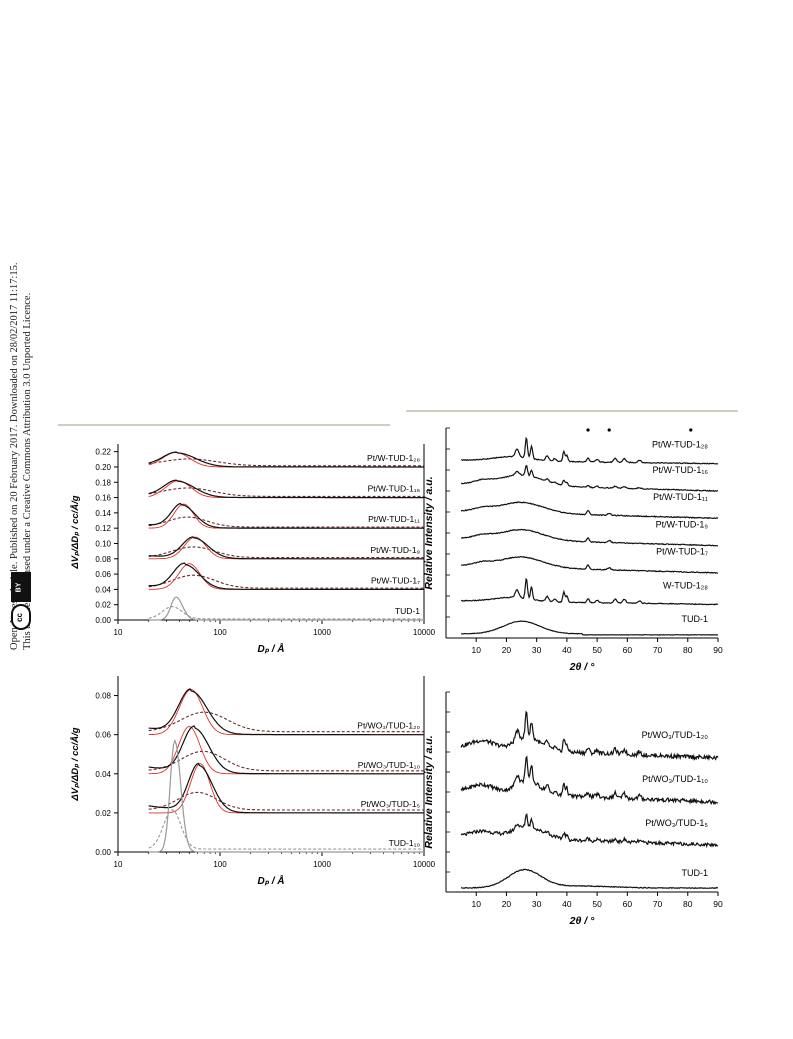 The width and height of the screenshot is (793, 1039). Describe the element at coordinates (103, 620) in the screenshot. I see `y-tick-label: 0.00` at that location.